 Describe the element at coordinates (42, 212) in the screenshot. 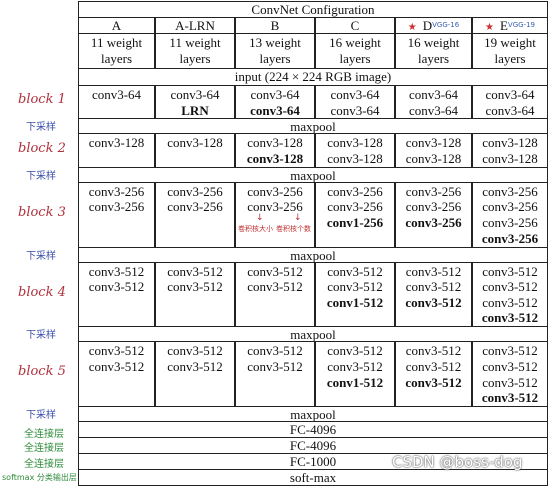

I see `block-label: block 3` at that location.